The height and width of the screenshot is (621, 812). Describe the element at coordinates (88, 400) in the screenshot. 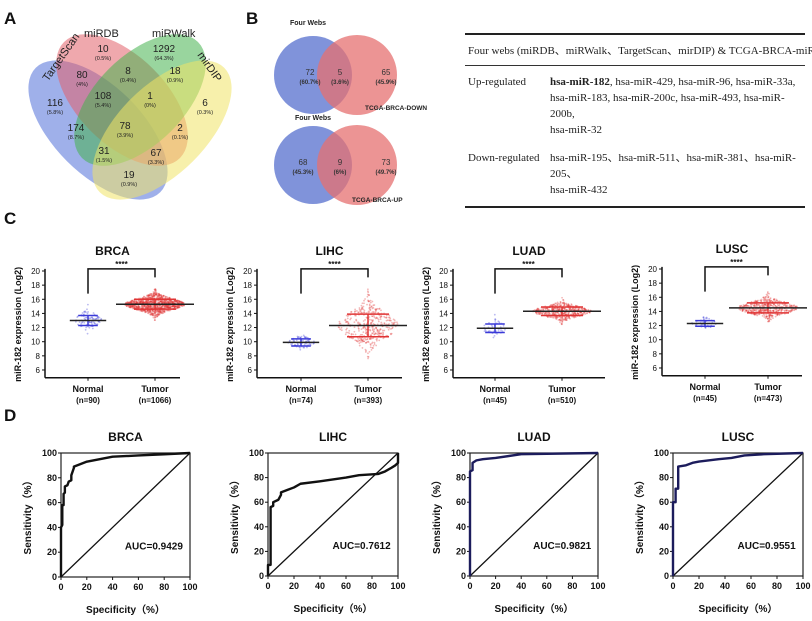

I see `group-n-label: (n=90)` at that location.